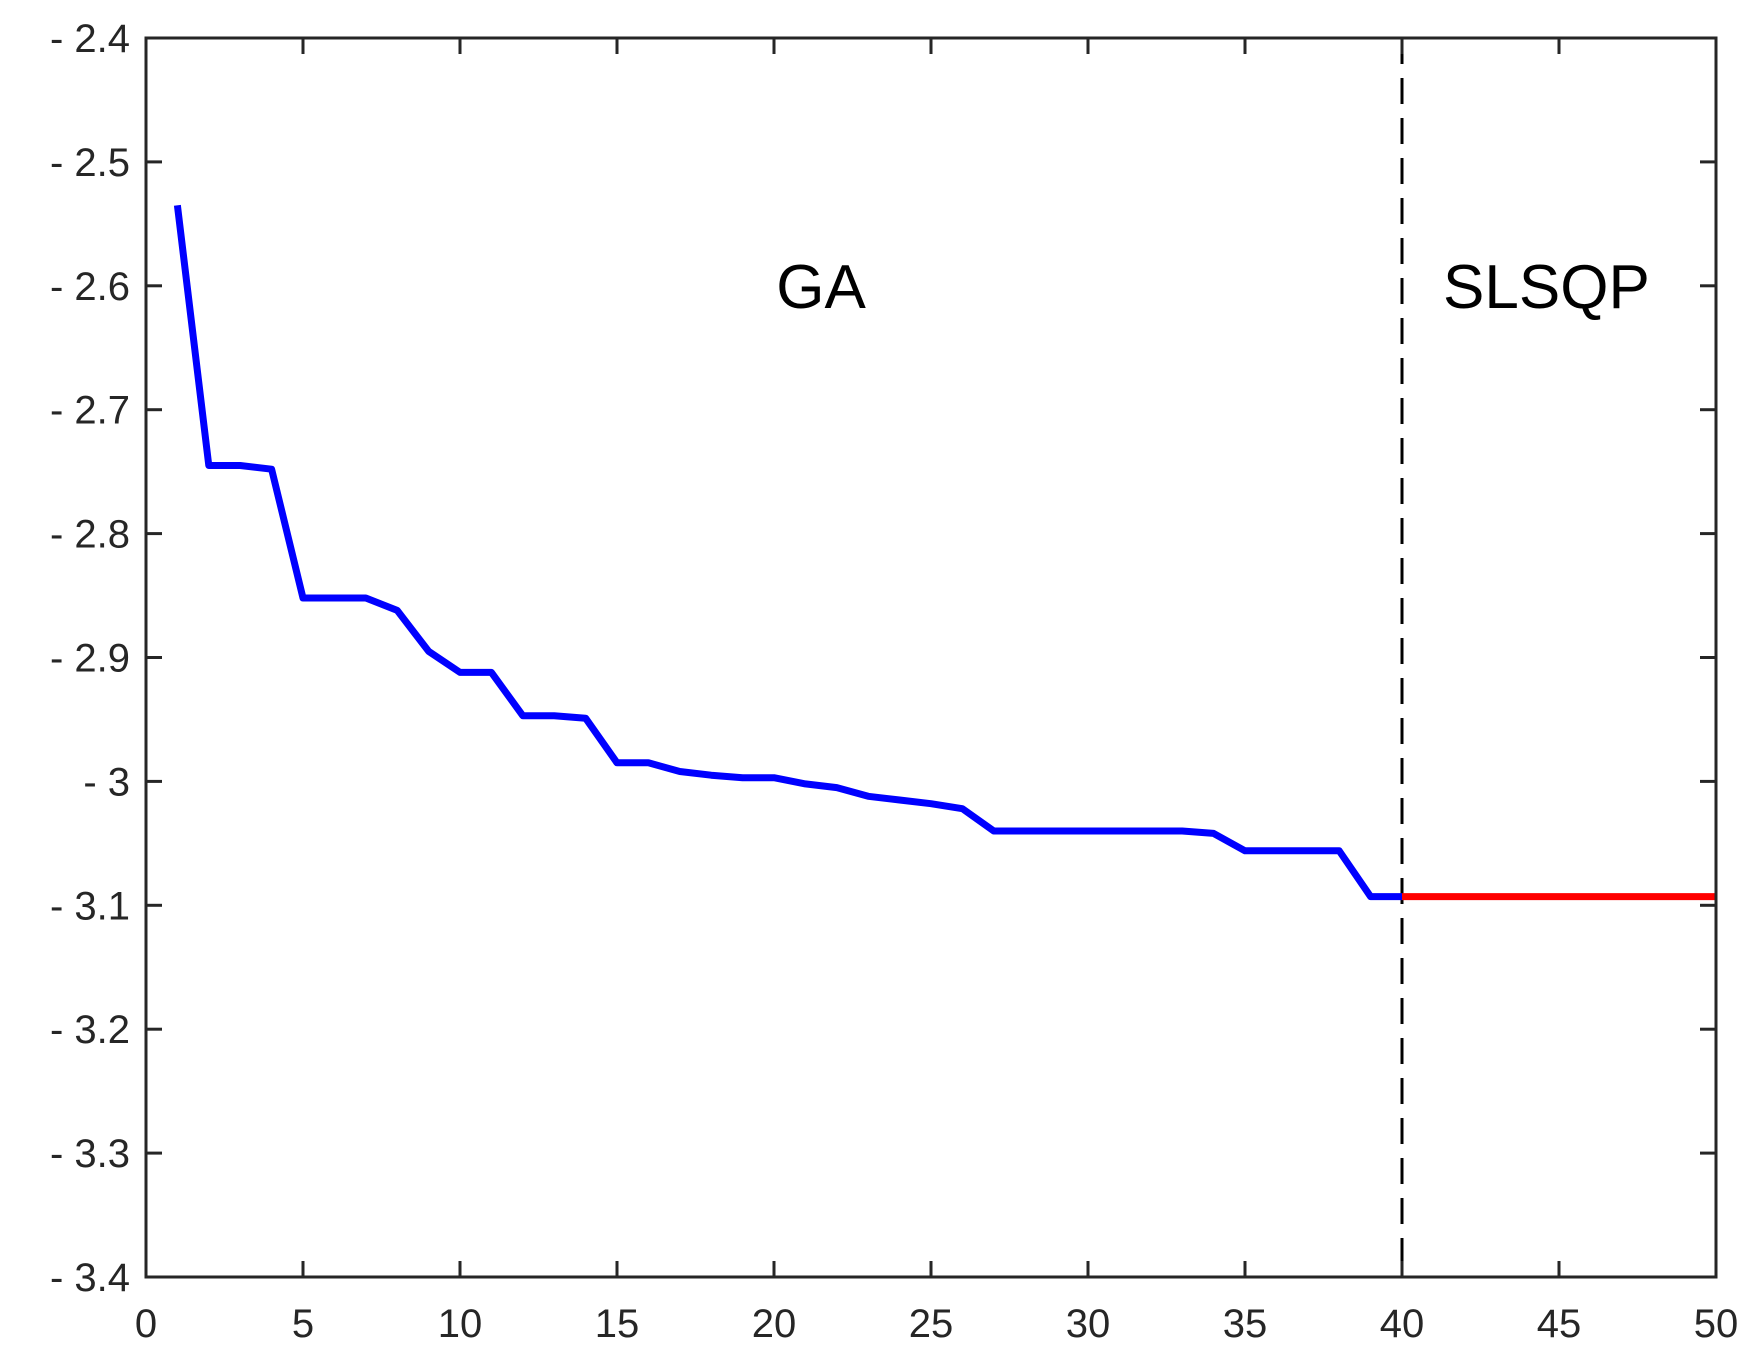 The image size is (1758, 1360). I want to click on x-tick-label: 30, so click(1088, 1324).